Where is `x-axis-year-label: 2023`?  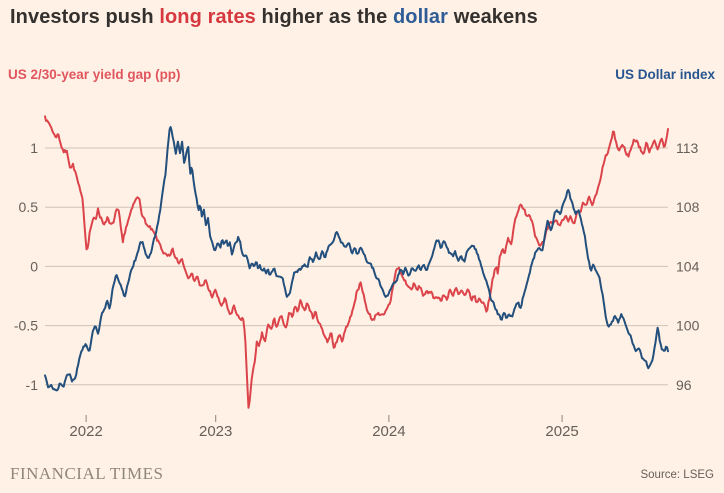 x-axis-year-label: 2023 is located at coordinates (215, 431).